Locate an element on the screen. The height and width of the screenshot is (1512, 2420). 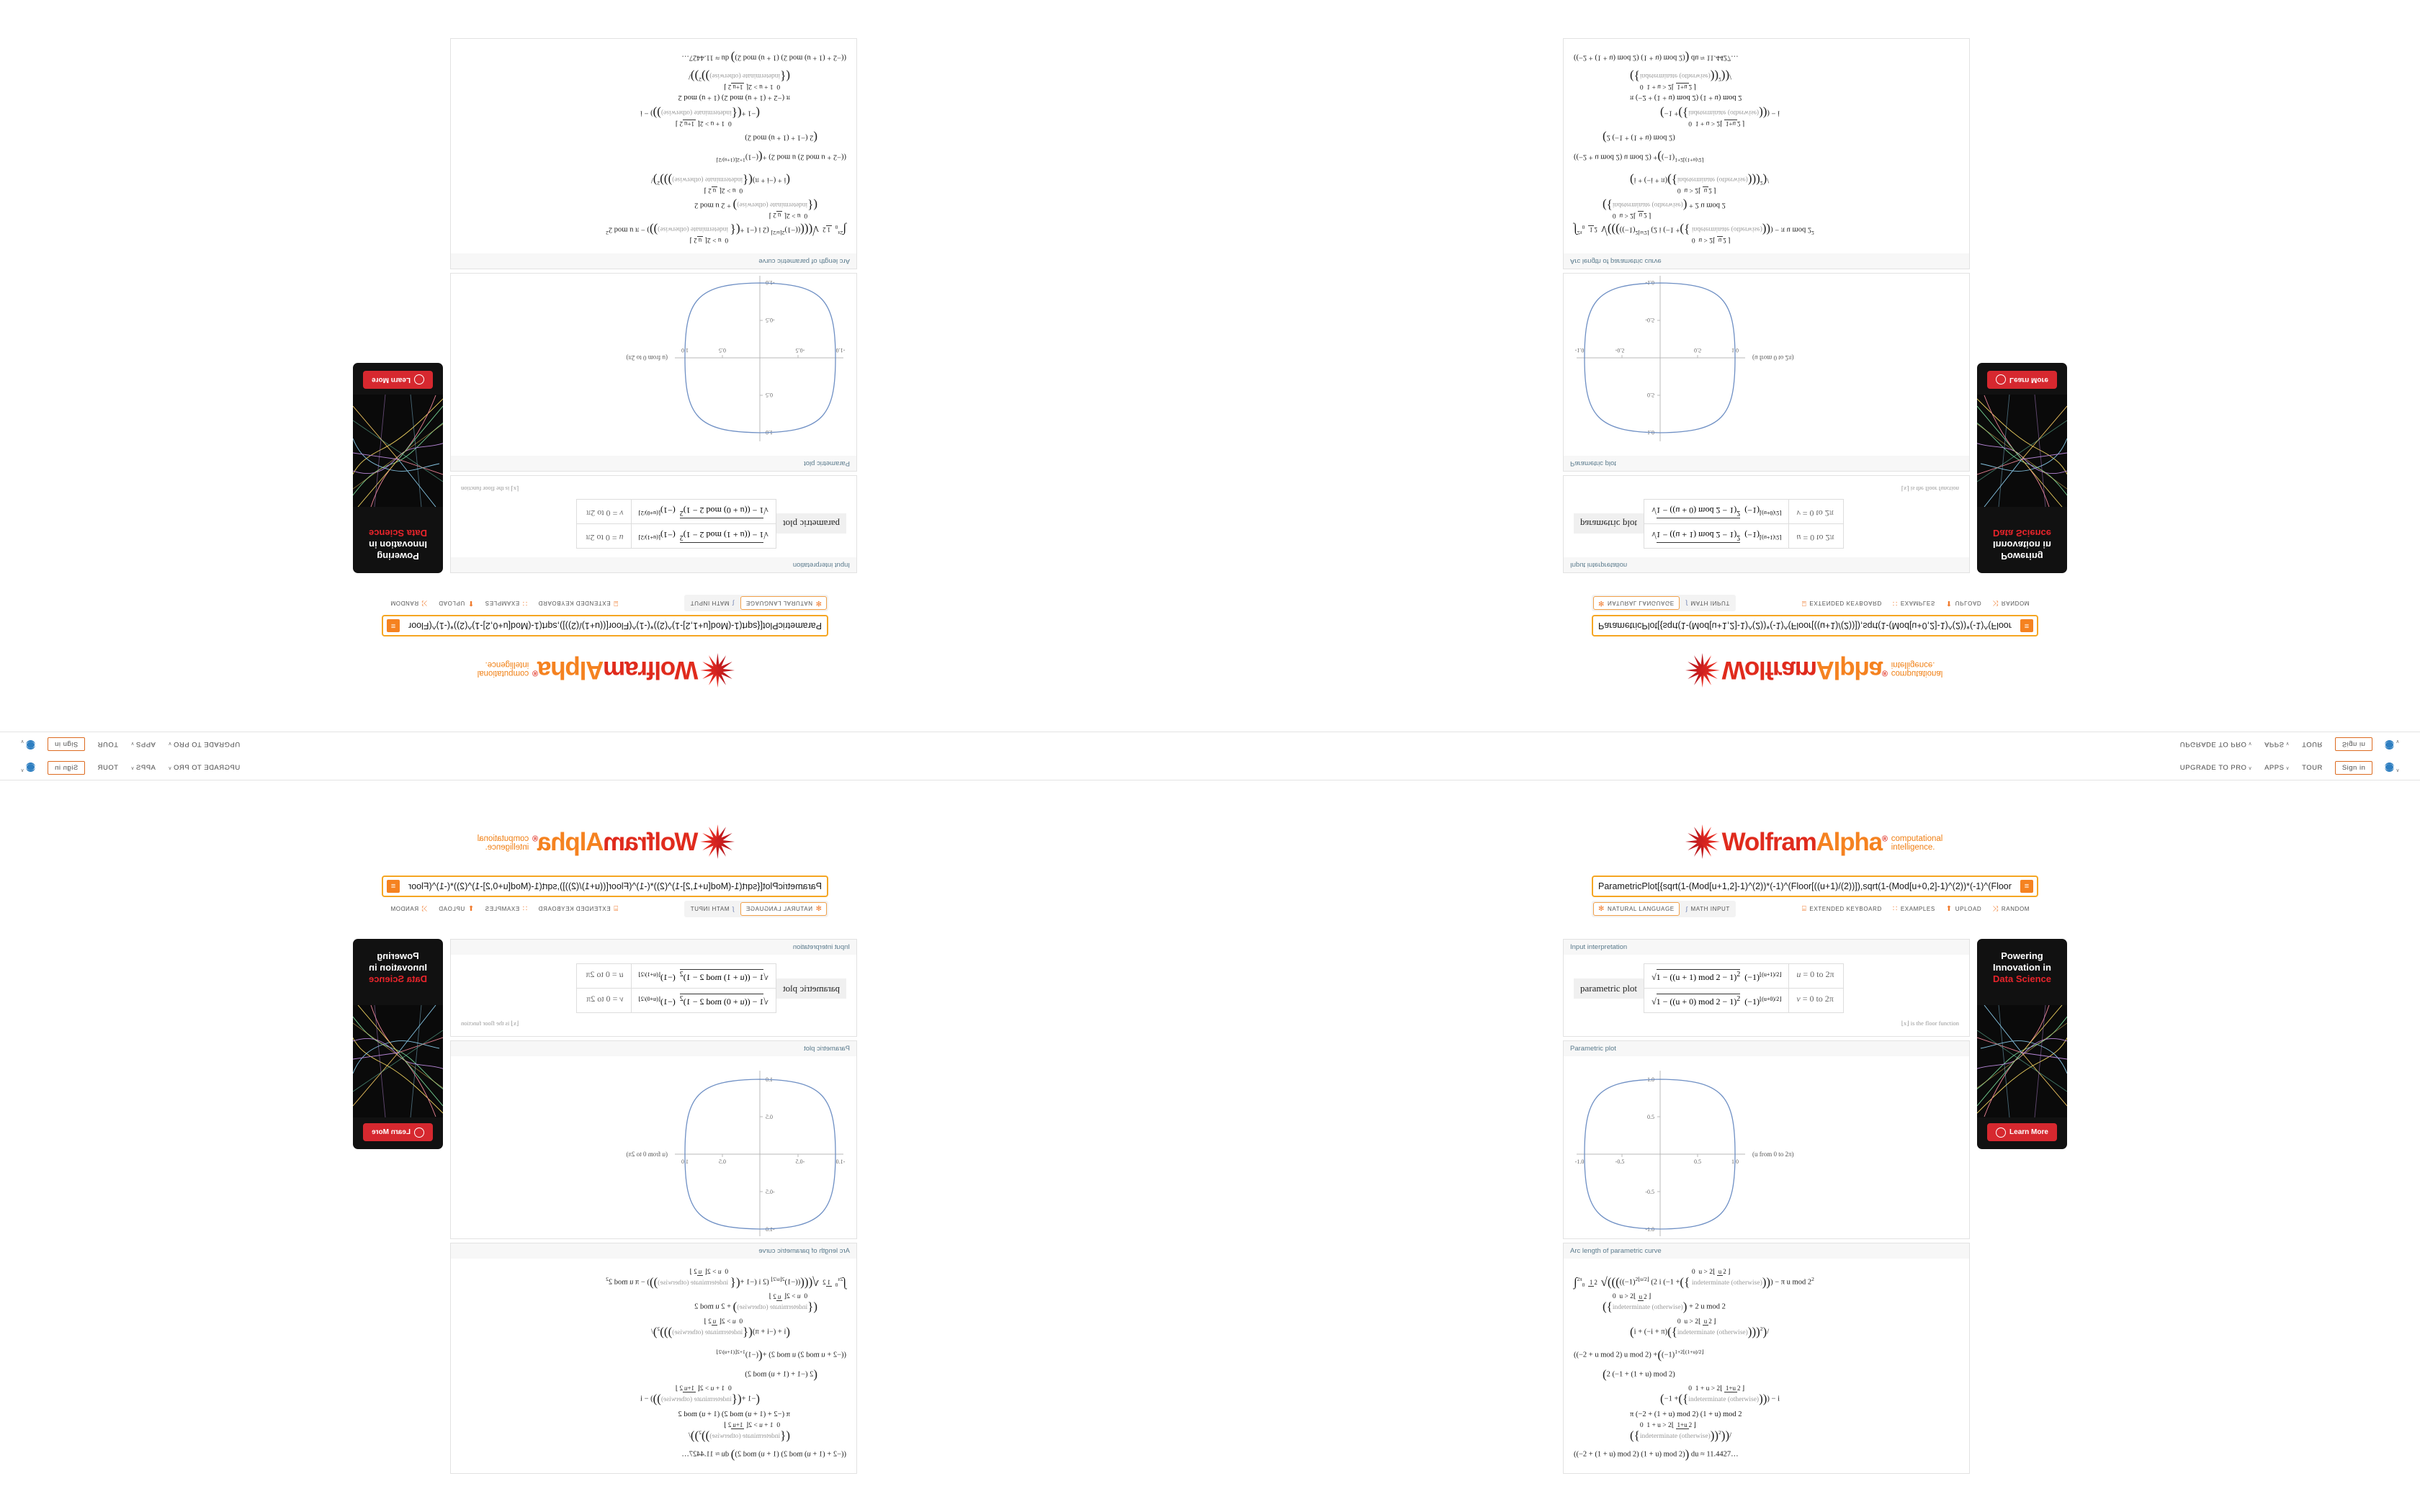
upload-icon: ⬆ is located at coordinates (471, 909).